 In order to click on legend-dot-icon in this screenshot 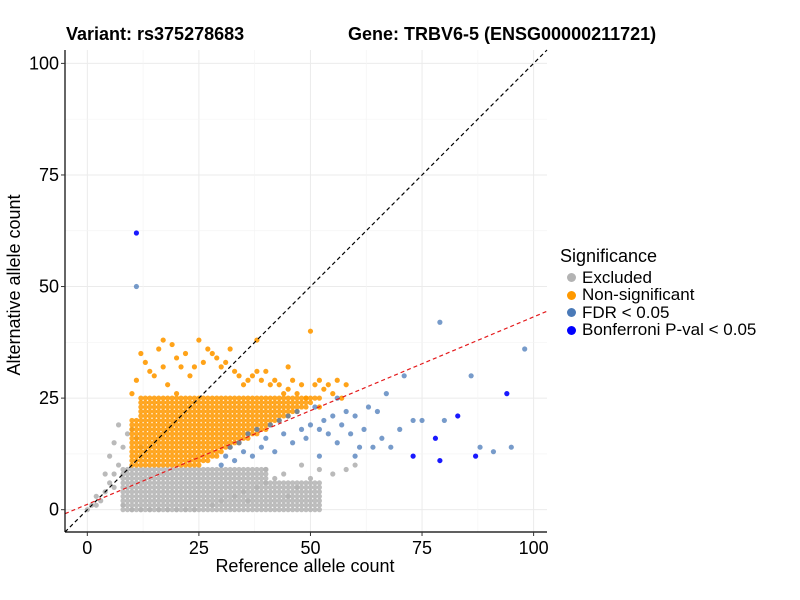, I will do `click(571, 330)`.